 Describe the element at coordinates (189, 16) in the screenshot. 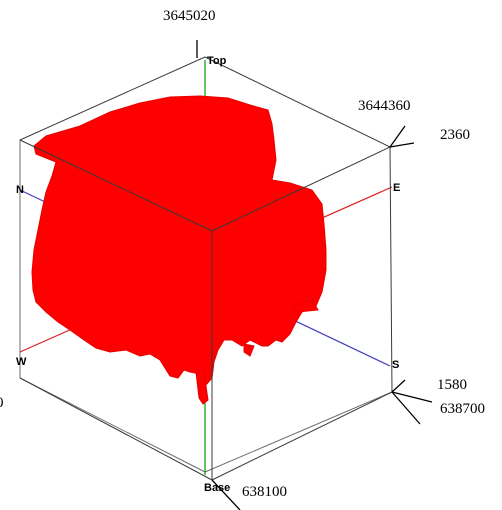

I see `top-northing-label: 3645020` at that location.